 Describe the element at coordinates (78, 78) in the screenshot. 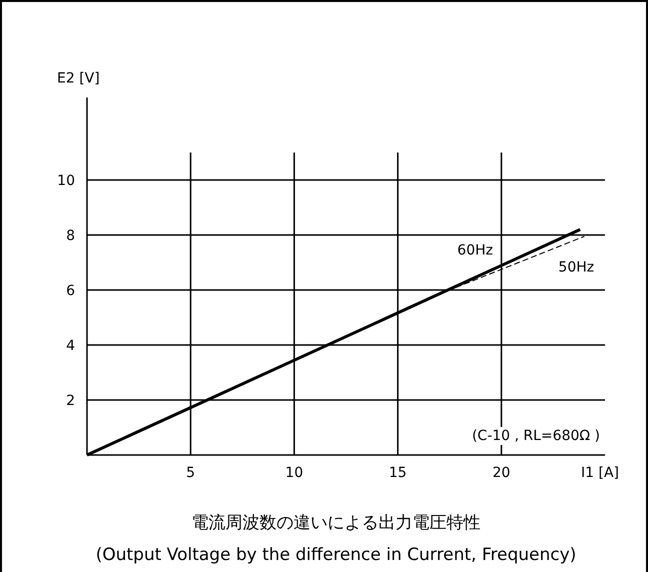

I see `y-axis-title: E2 [V]` at that location.